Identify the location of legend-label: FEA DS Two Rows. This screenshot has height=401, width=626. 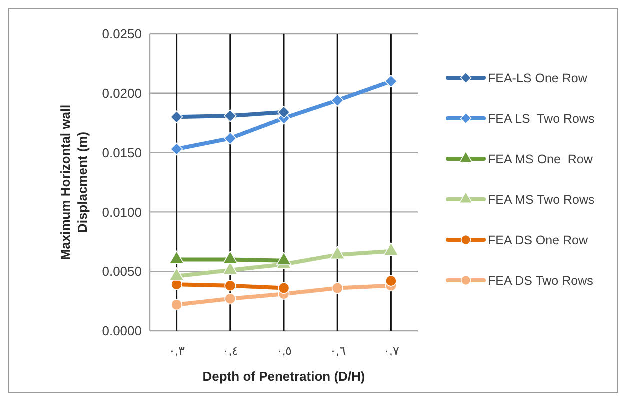
(541, 281).